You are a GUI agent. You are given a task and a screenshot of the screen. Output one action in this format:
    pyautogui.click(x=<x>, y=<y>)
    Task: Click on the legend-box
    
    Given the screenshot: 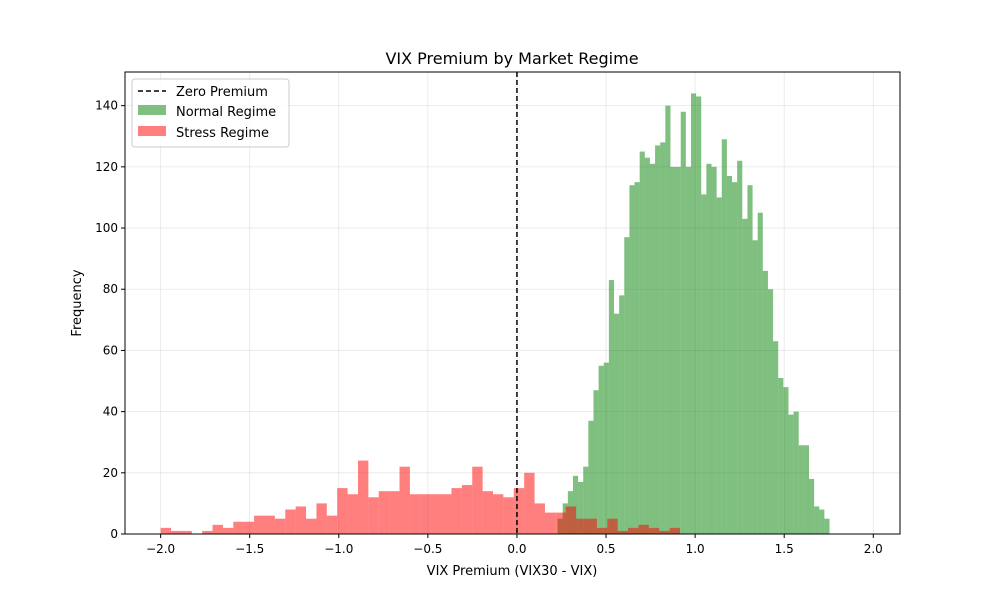 What is the action you would take?
    pyautogui.click(x=210, y=113)
    